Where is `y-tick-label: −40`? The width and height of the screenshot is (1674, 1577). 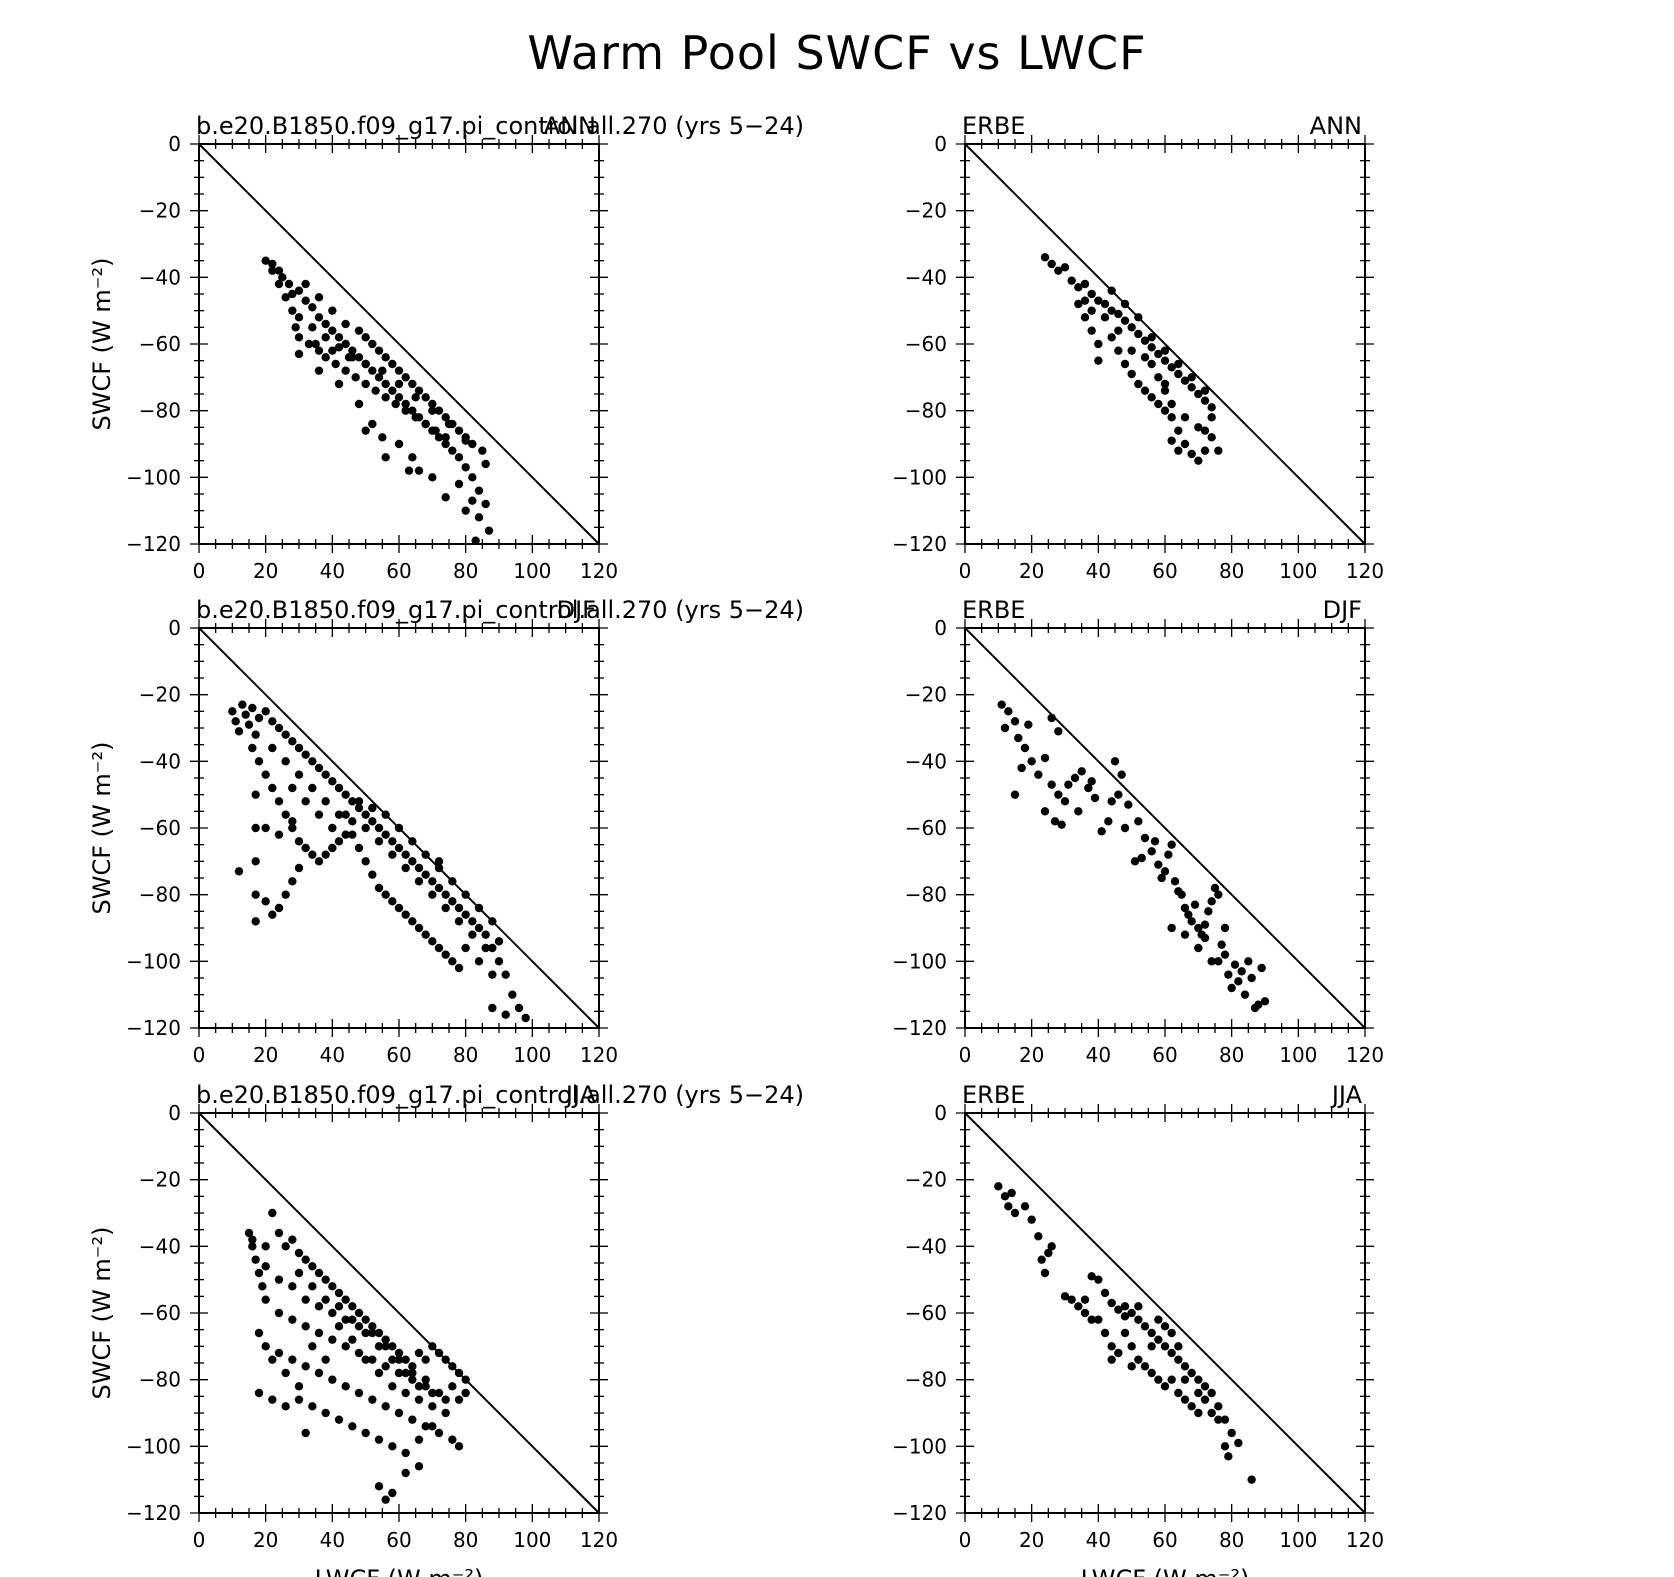
y-tick-label: −40 is located at coordinates (926, 1246).